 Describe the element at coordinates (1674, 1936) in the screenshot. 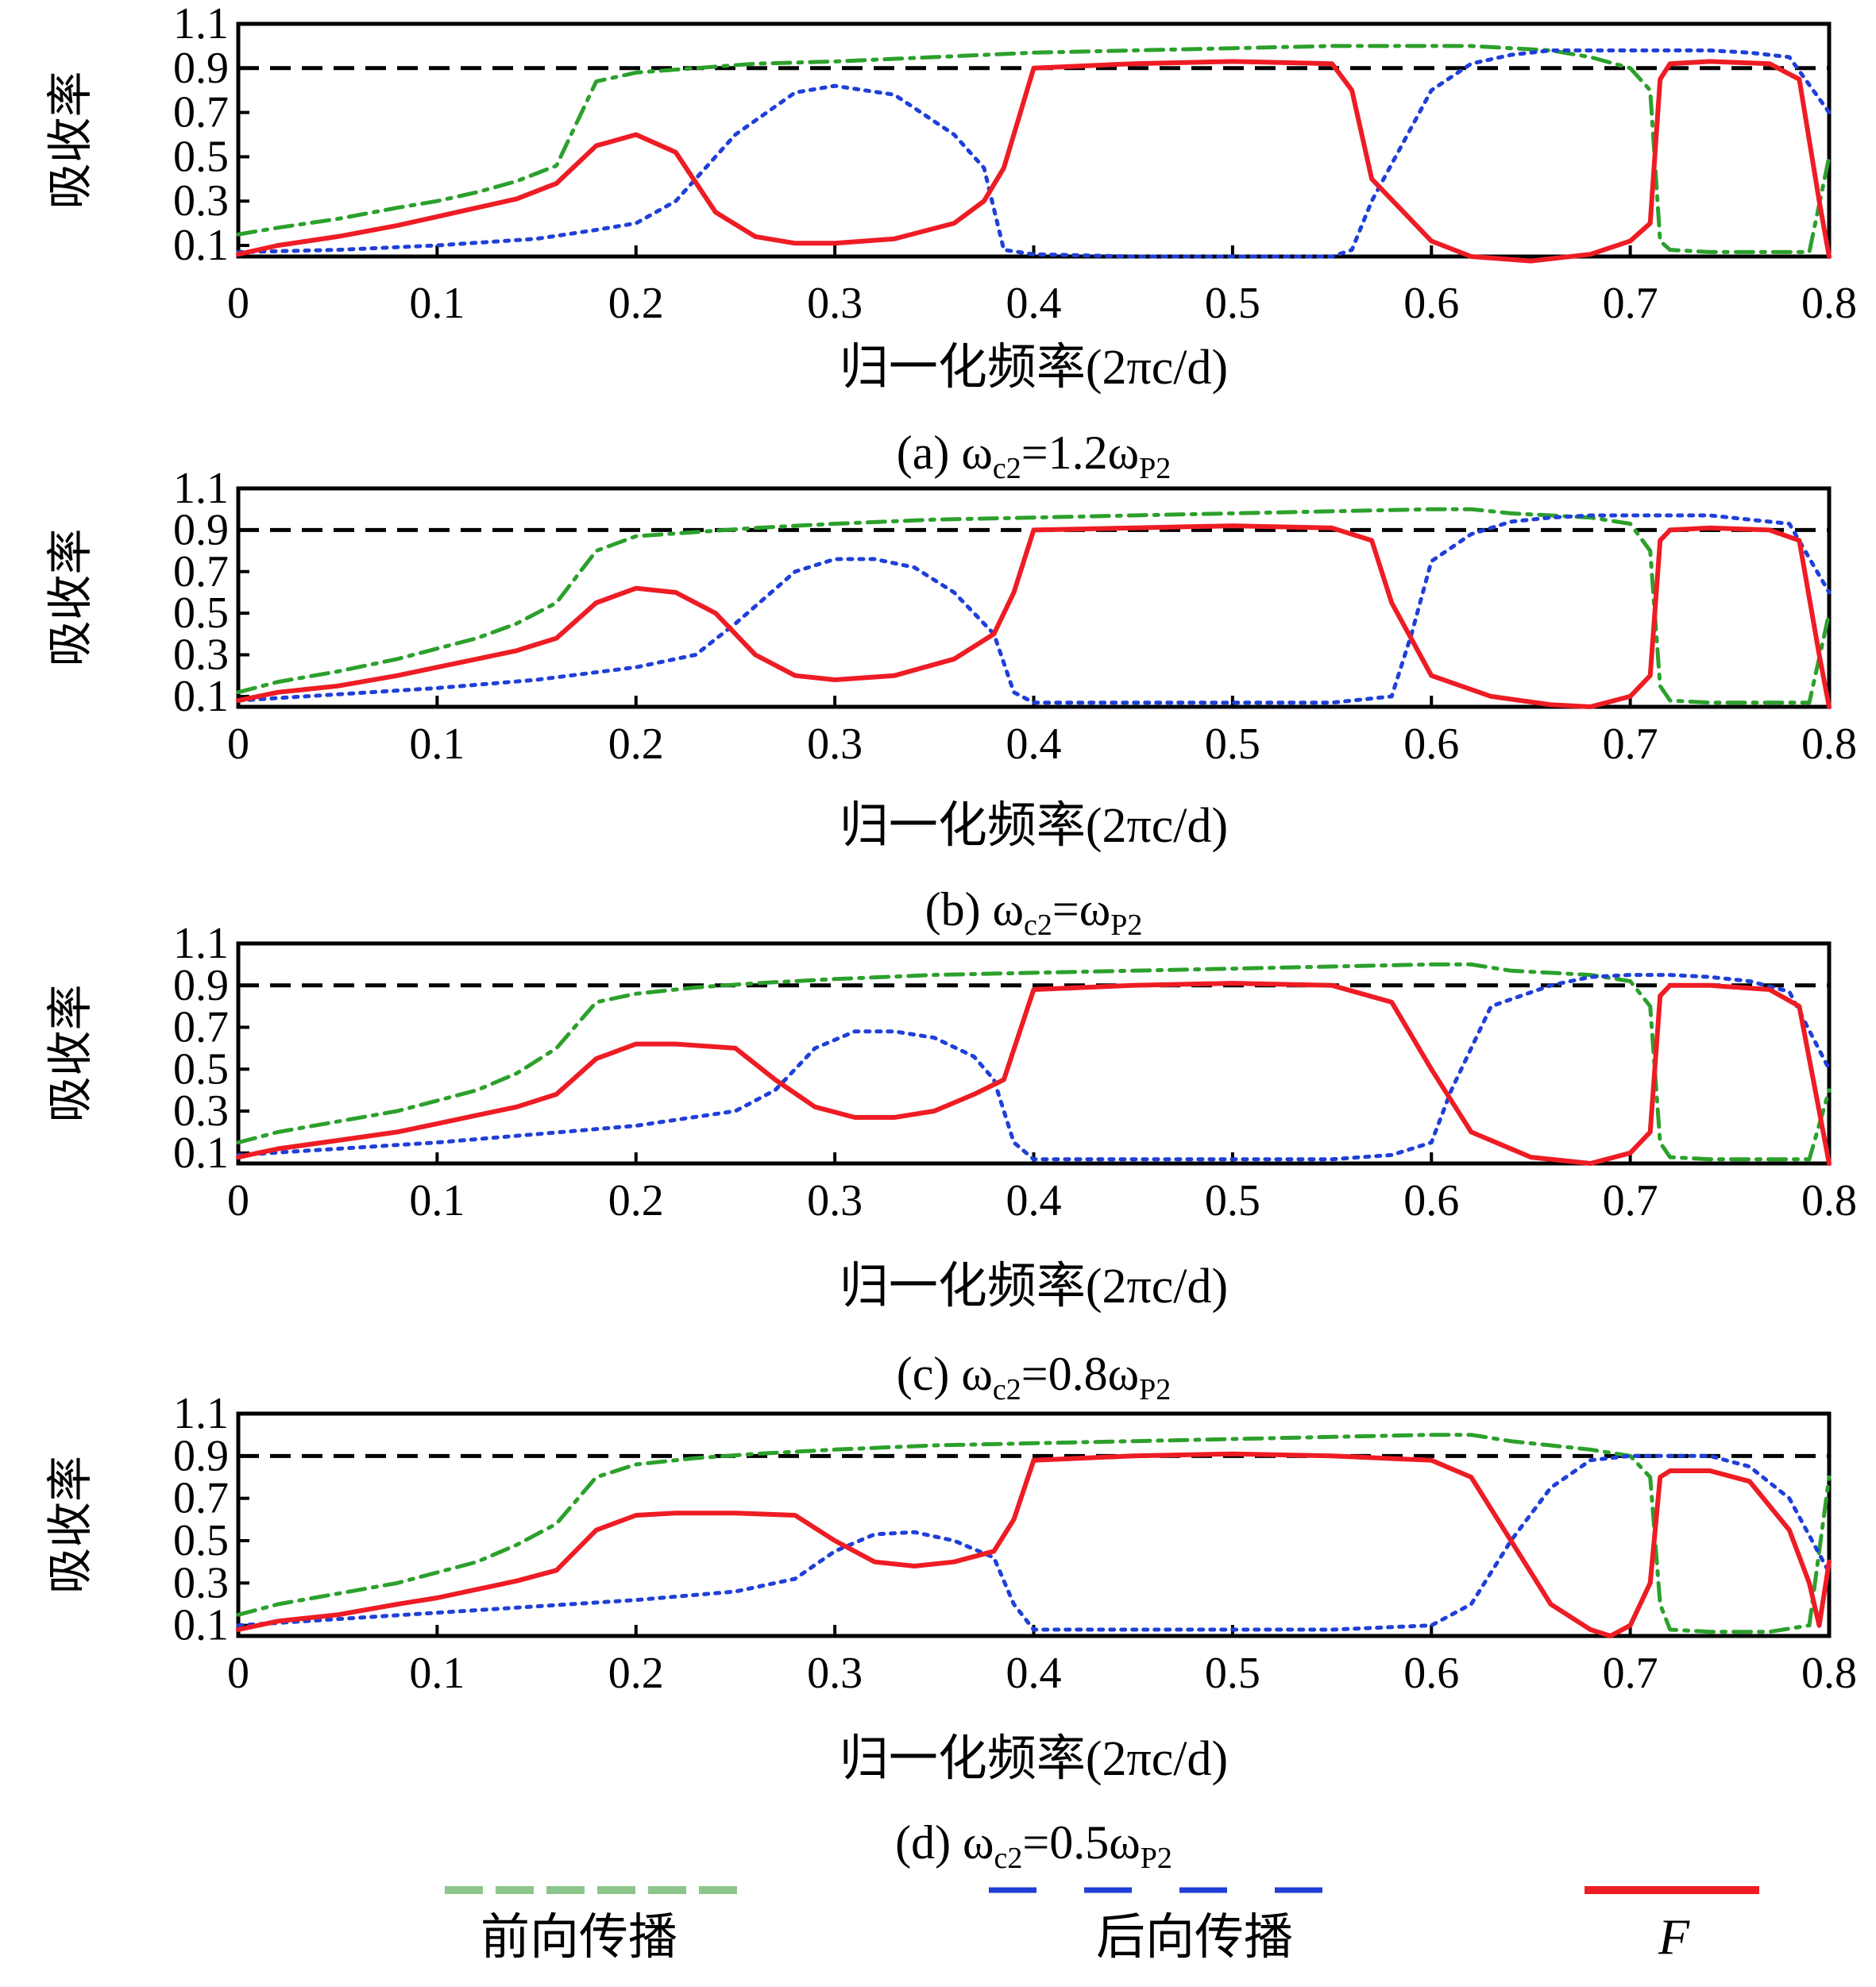

I see `legend-F-label: F` at that location.